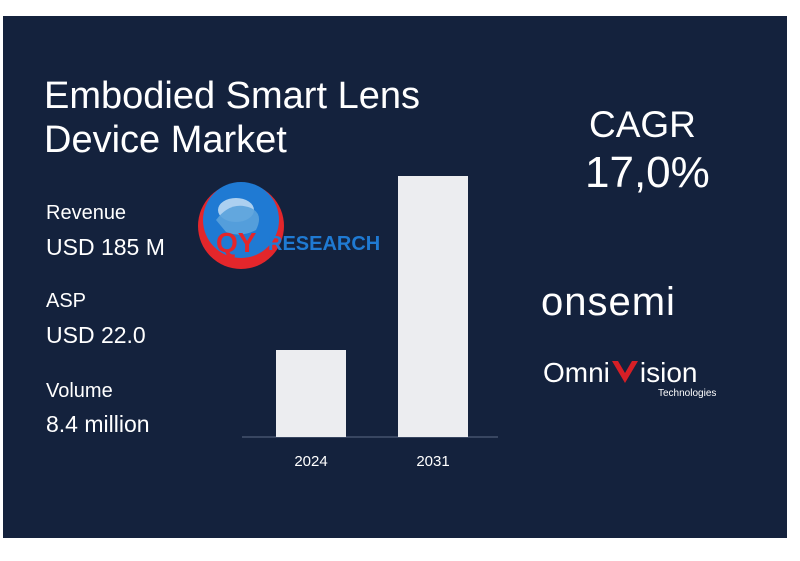 This screenshot has width=800, height=561. Describe the element at coordinates (576, 372) in the screenshot. I see `omnivision-left: Omni` at that location.